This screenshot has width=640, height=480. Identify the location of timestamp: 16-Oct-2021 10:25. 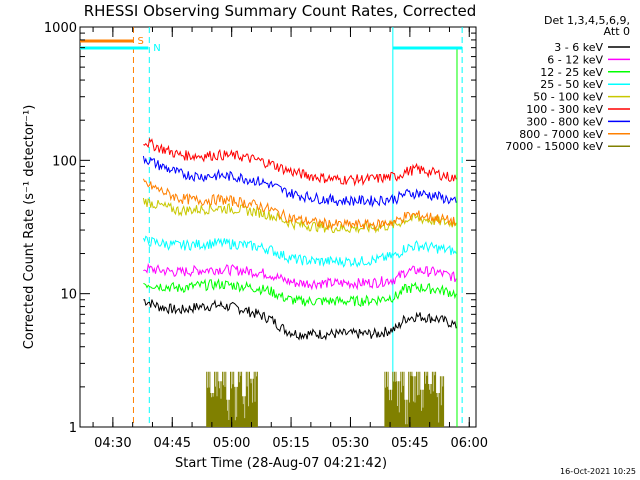
(598, 471).